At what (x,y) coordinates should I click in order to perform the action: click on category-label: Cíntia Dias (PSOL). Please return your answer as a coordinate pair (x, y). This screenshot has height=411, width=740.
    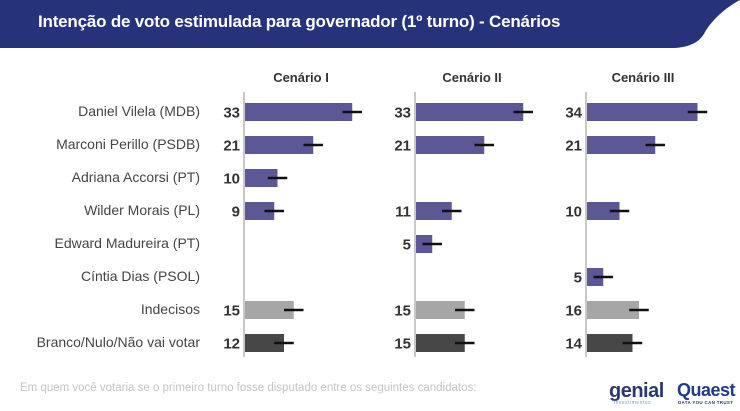
    Looking at the image, I should click on (140, 276).